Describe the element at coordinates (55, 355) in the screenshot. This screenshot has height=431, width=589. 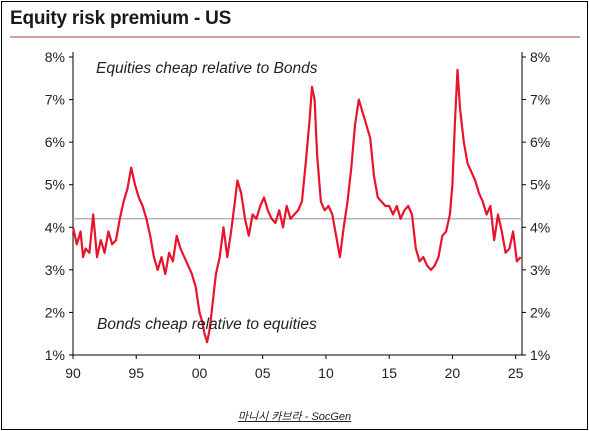
I see `y-tick-label-left: 1%` at that location.